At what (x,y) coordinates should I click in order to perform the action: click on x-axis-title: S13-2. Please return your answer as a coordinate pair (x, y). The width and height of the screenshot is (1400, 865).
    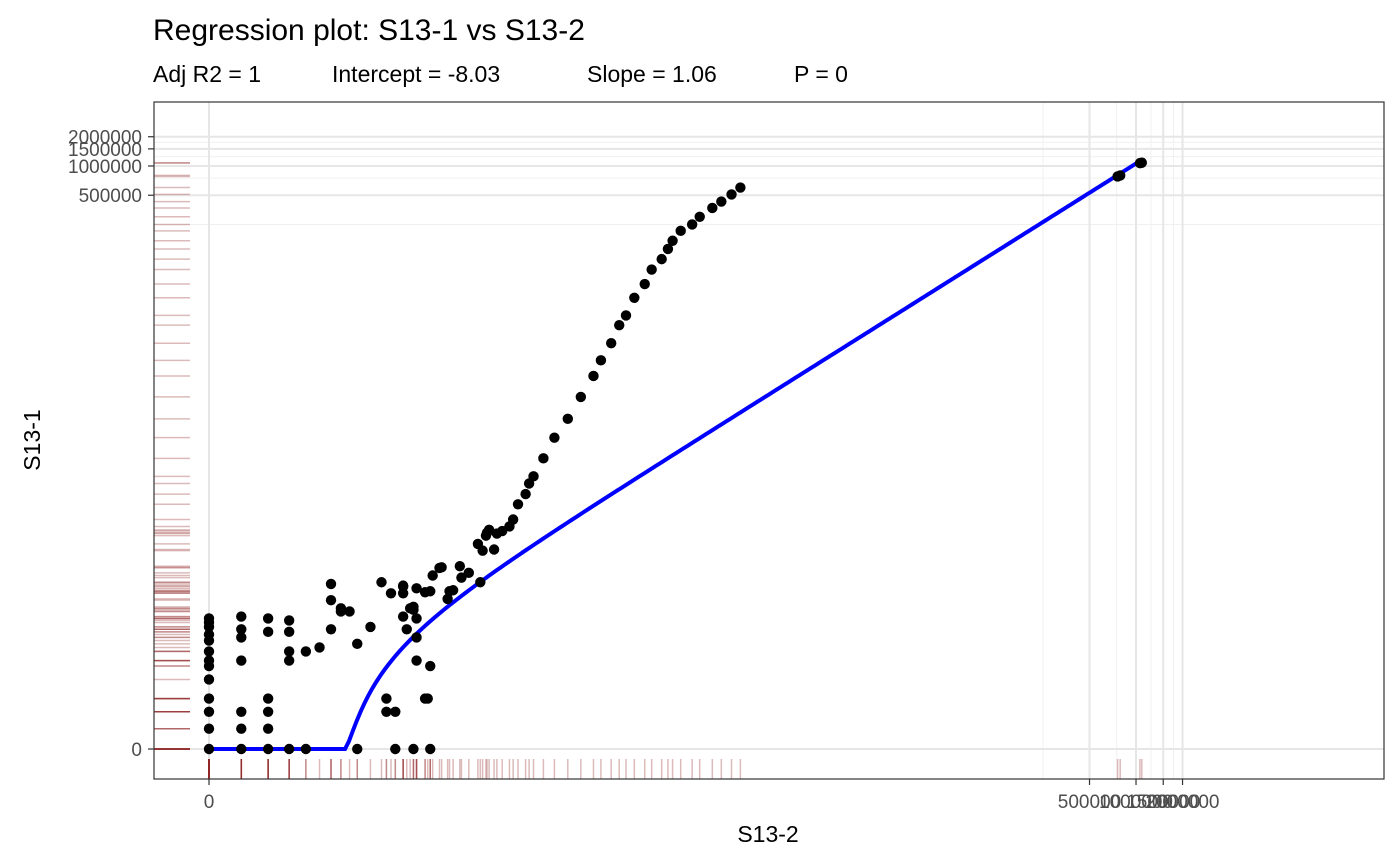
    Looking at the image, I should click on (767, 834).